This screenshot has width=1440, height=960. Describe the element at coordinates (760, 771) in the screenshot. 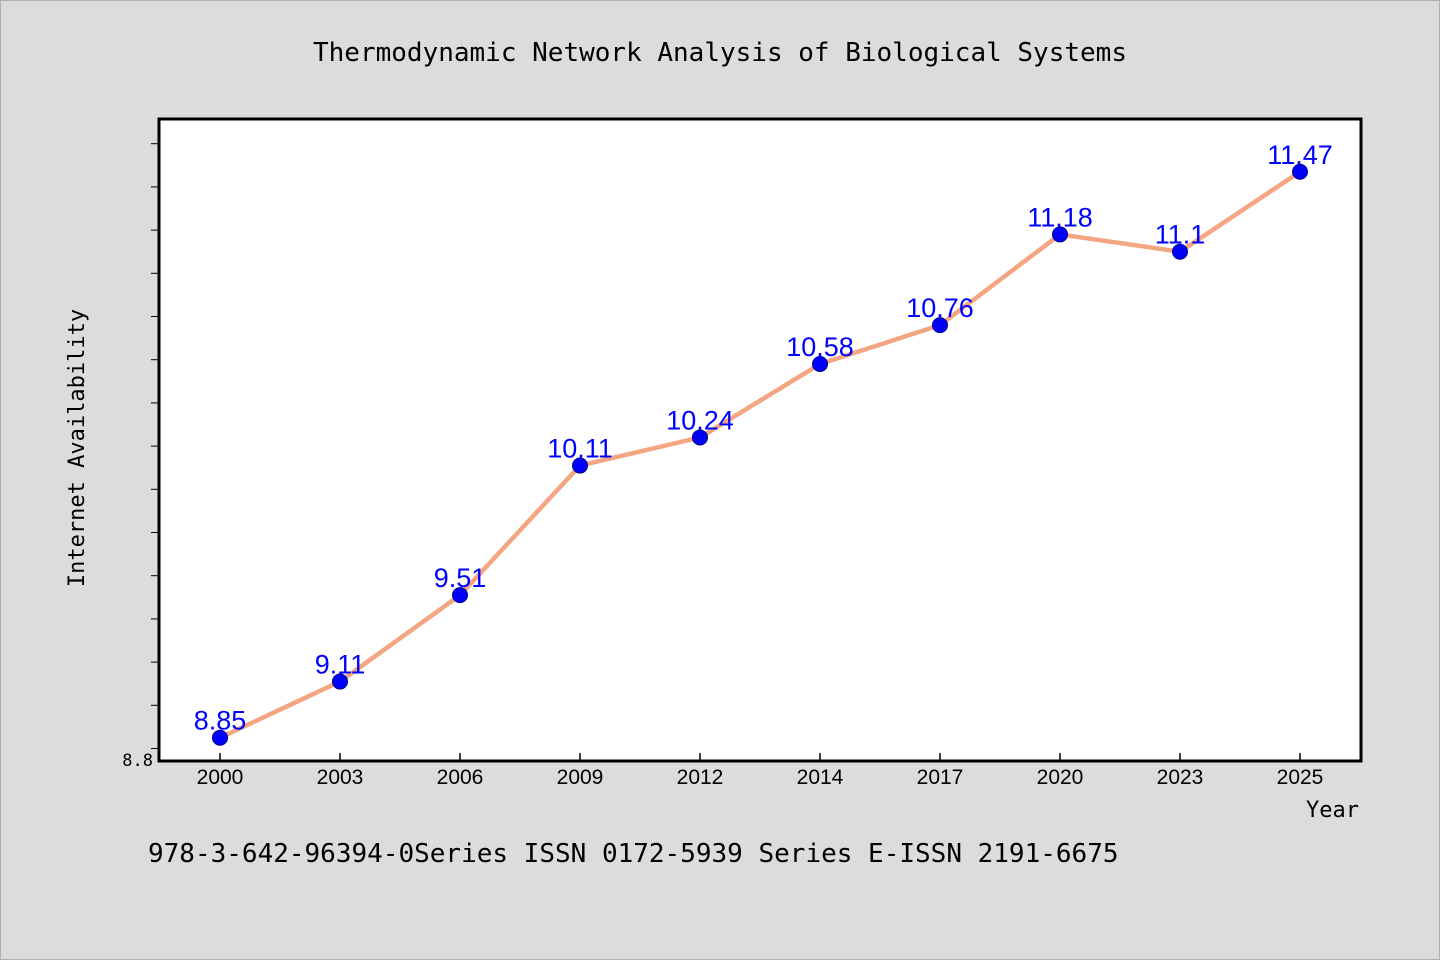

I see `x-axis-ticks: 2000 2003 2006 2009 2012 2014 2017 2020 2023 2025` at that location.